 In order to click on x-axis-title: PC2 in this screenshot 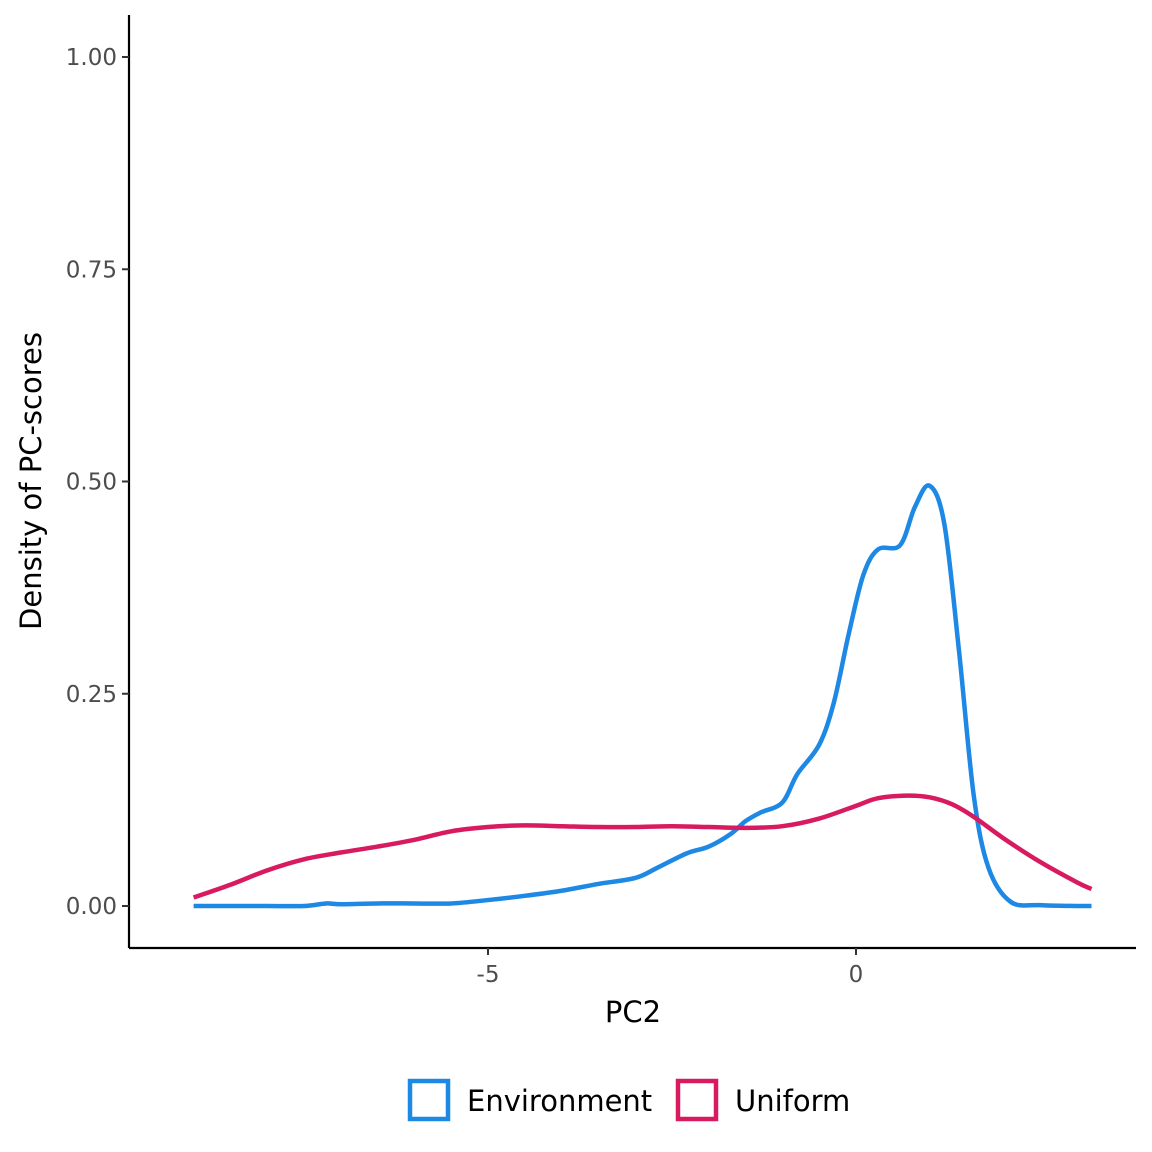, I will do `click(633, 1012)`.